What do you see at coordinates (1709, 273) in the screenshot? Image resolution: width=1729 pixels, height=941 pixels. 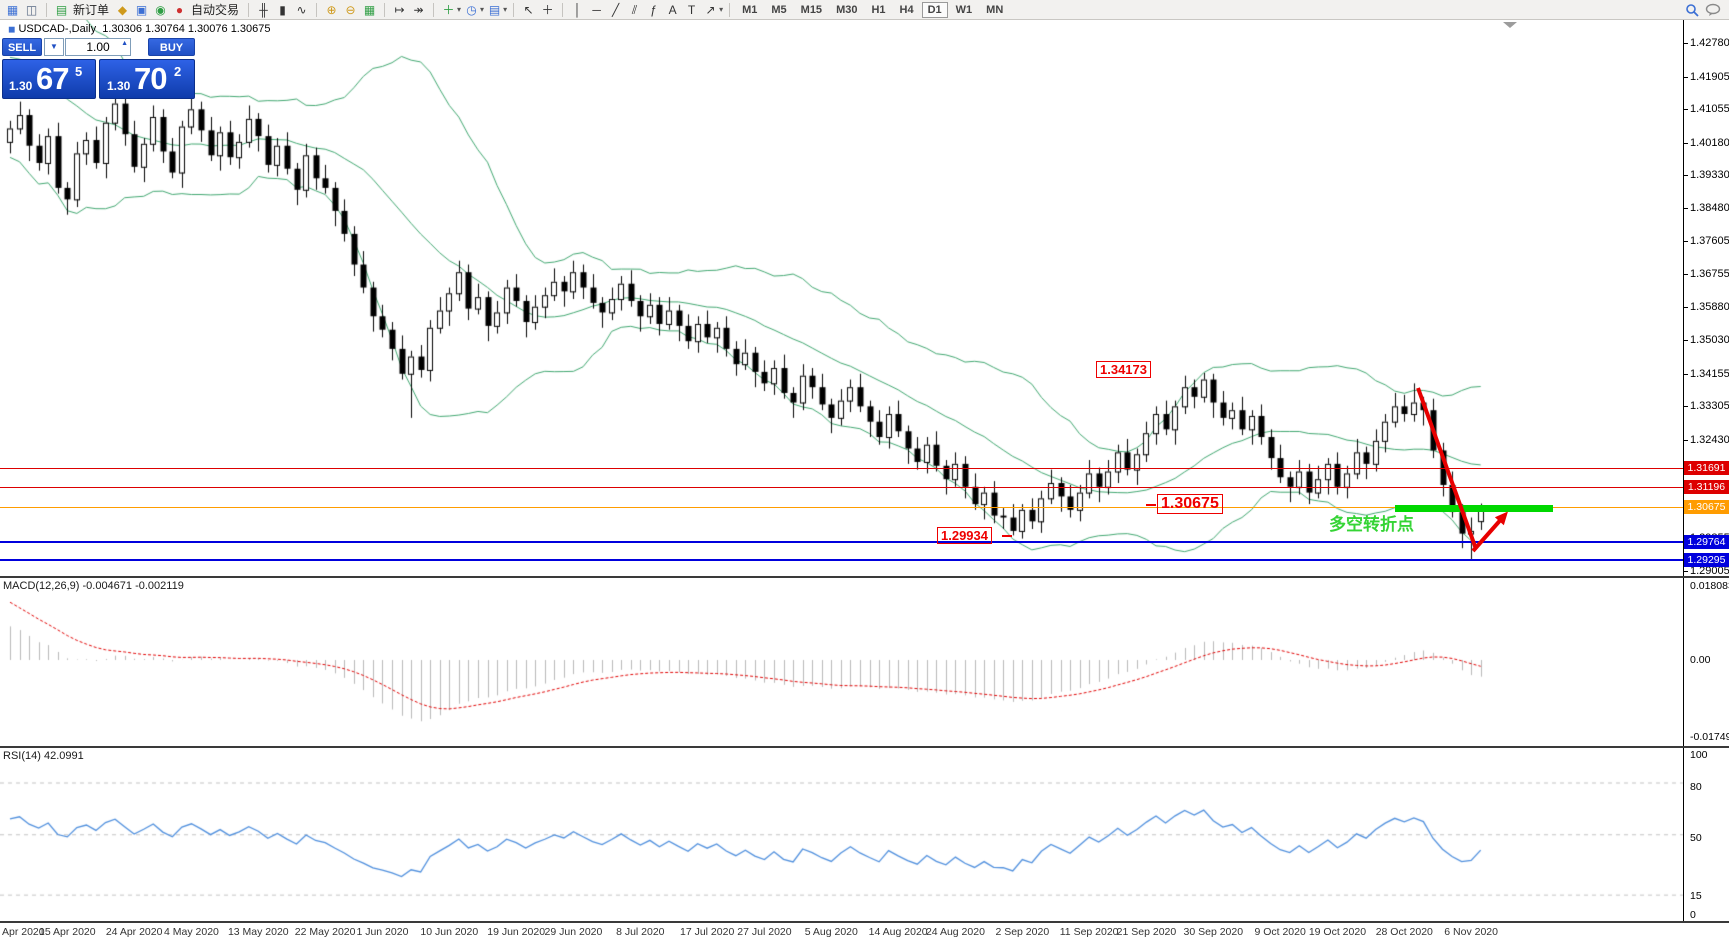 I see `price-tick-label: 1.36755` at bounding box center [1709, 273].